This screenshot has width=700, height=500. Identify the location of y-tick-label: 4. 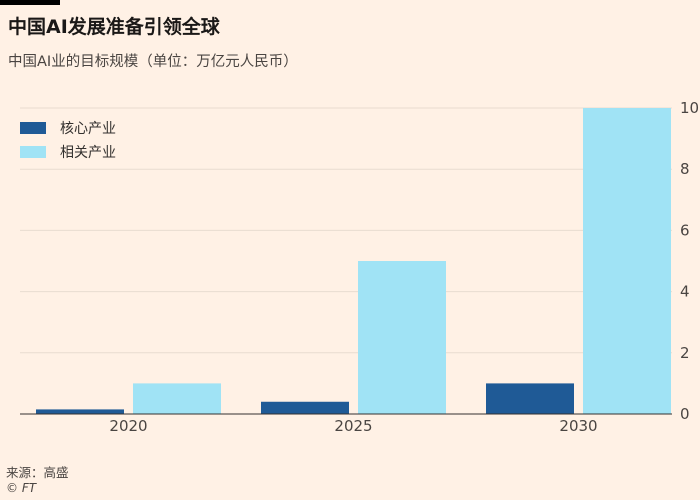
(685, 292).